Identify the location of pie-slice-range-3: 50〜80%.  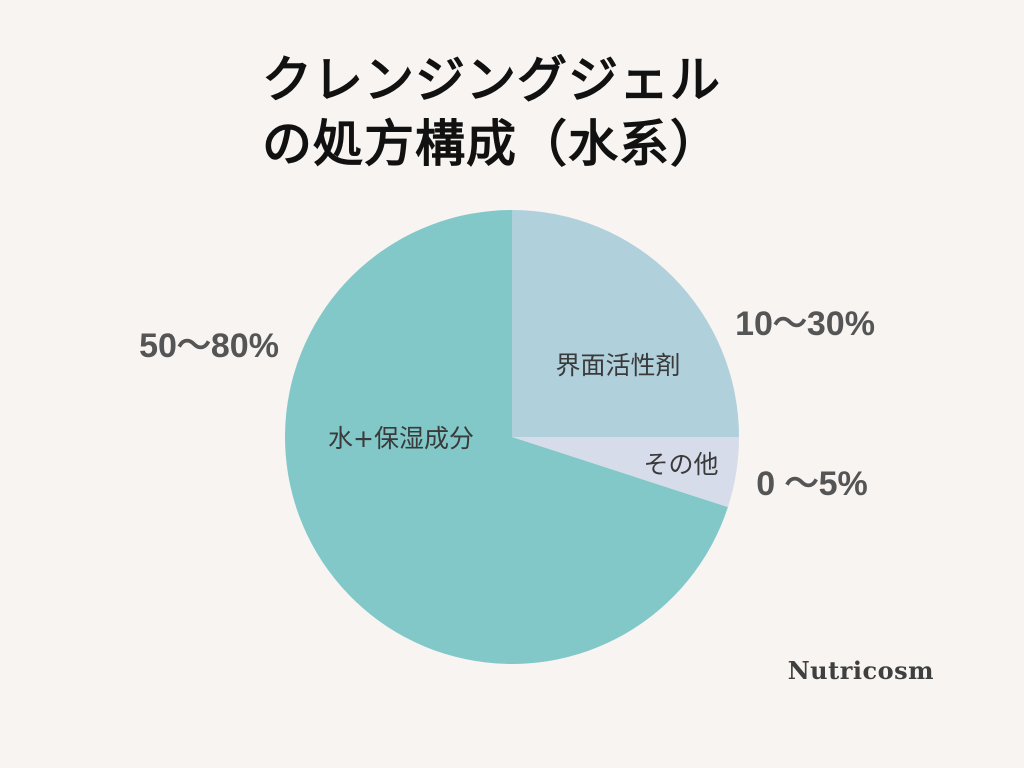
(209, 346).